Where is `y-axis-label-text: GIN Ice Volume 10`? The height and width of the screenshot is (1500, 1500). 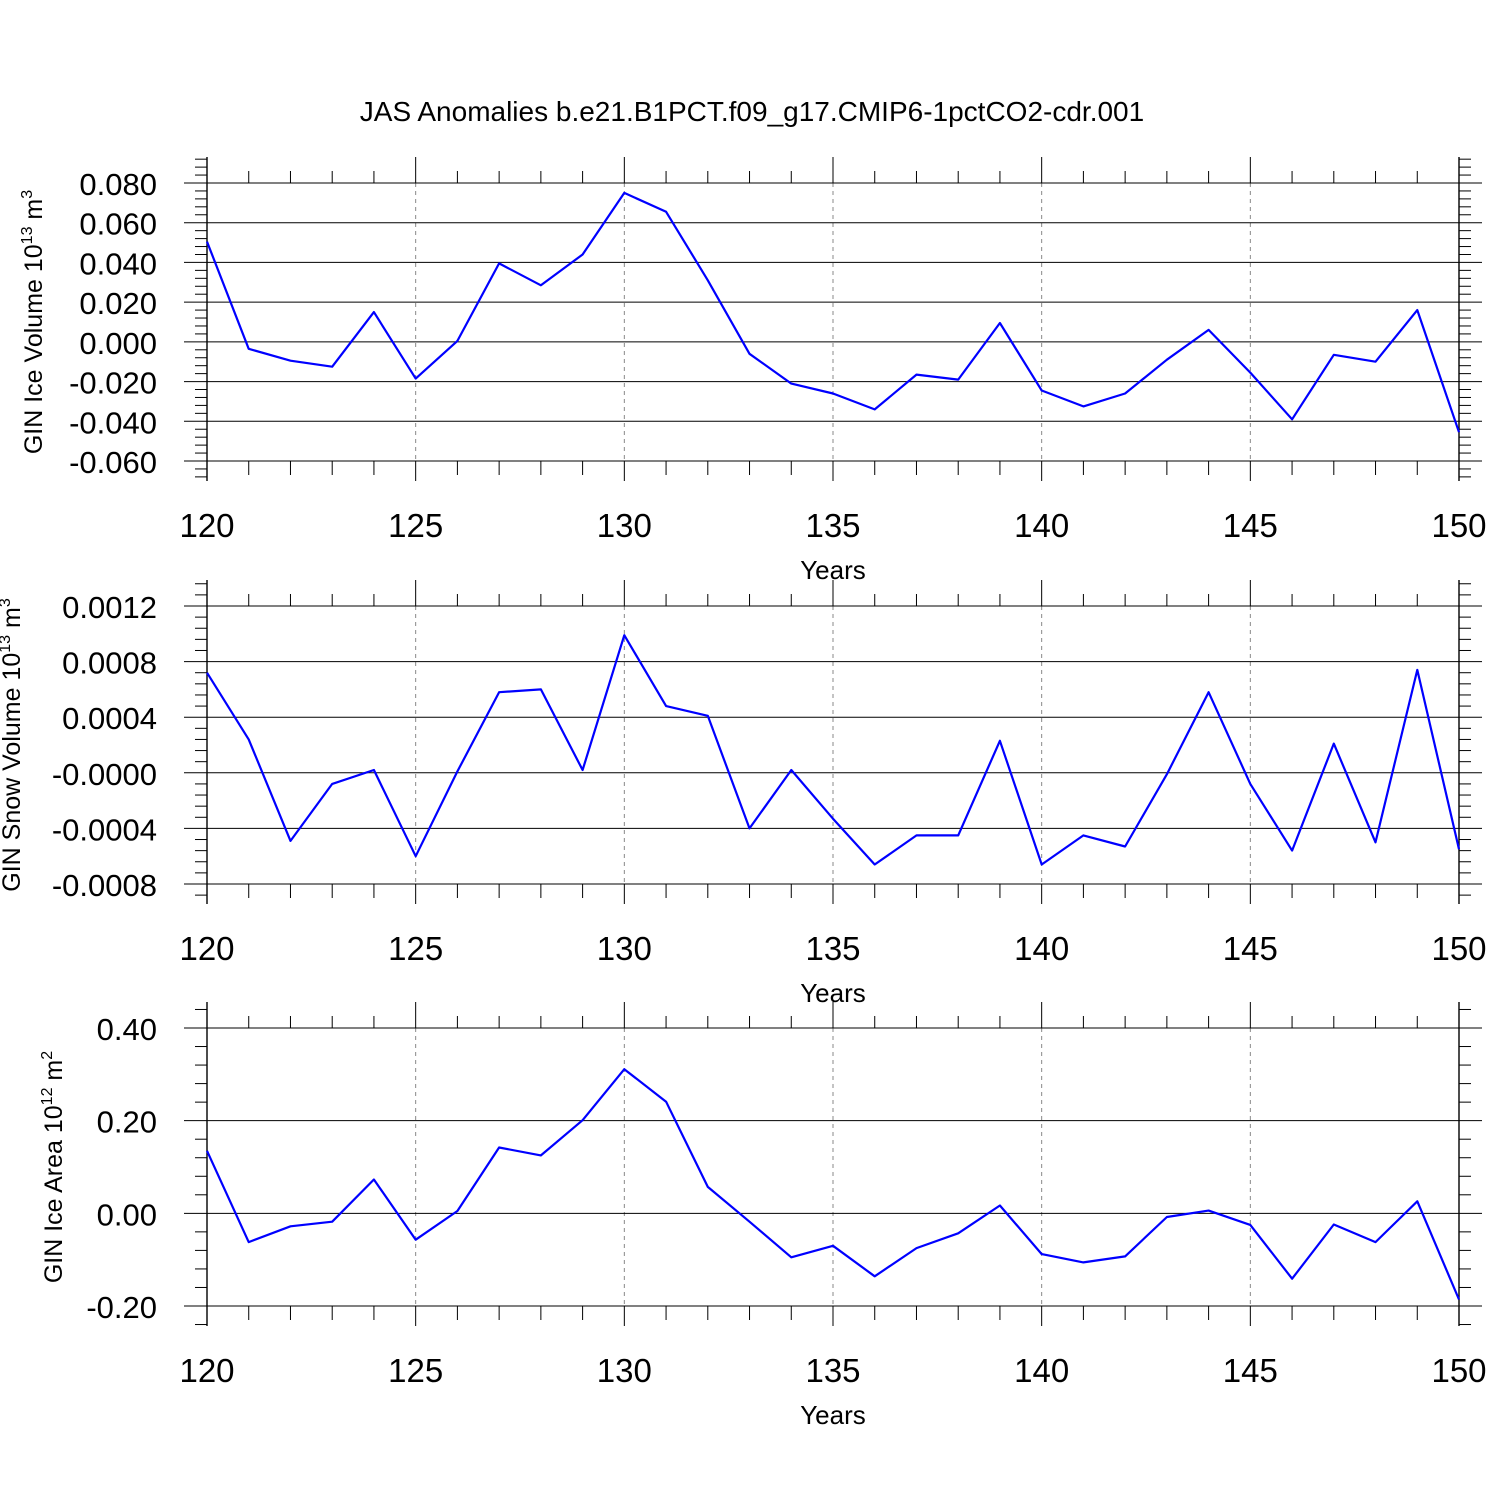
y-axis-label-text: GIN Ice Volume 10 is located at coordinates (34, 349).